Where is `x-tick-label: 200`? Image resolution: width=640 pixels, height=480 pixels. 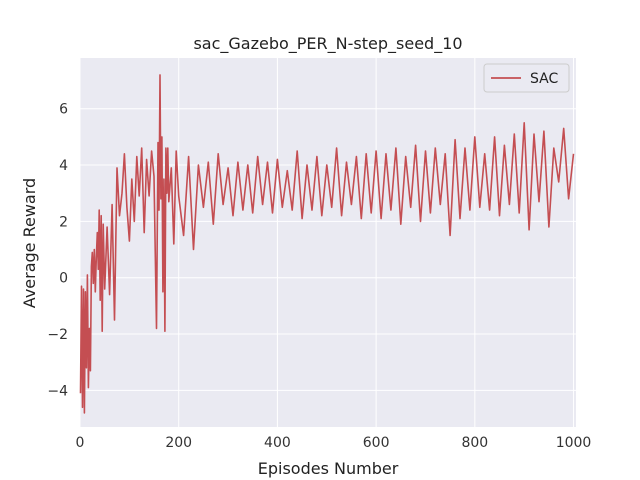 x-tick-label: 200 is located at coordinates (178, 443).